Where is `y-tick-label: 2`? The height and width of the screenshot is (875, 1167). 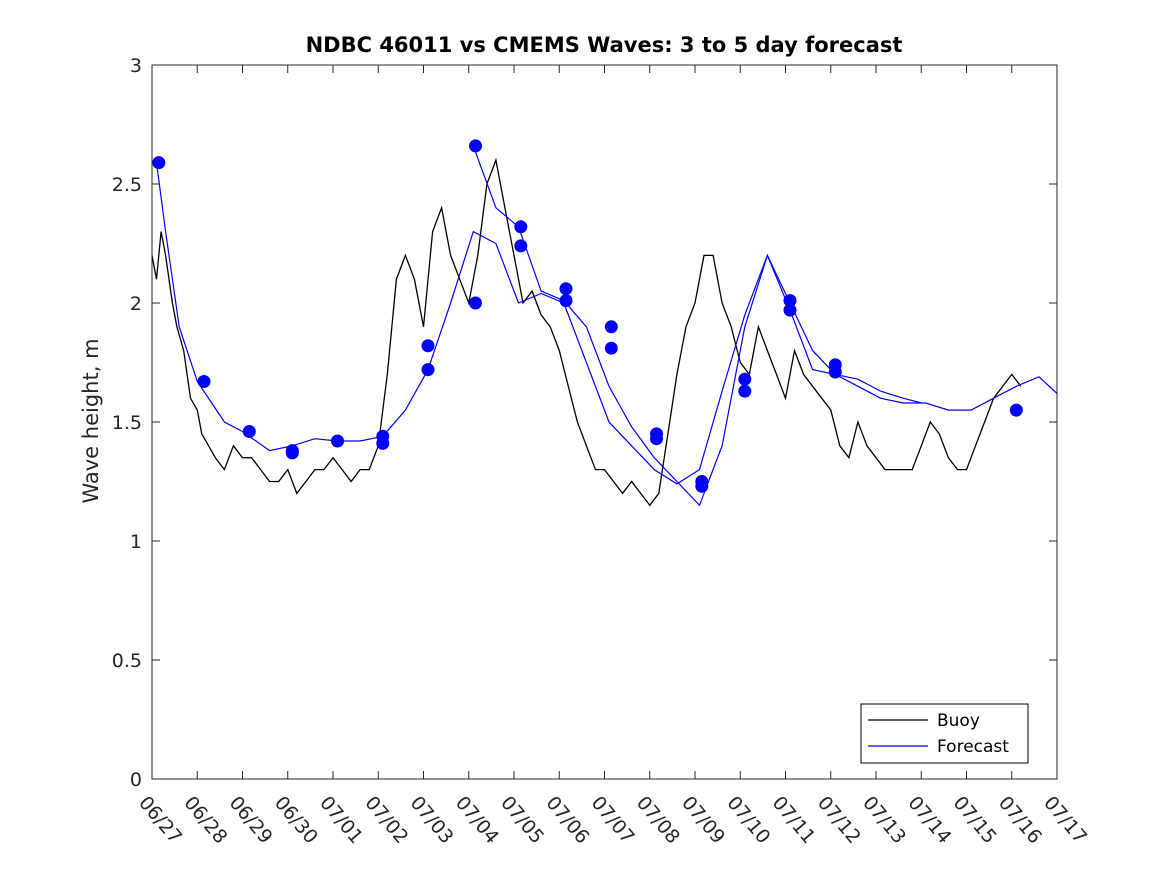
y-tick-label: 2 is located at coordinates (136, 304).